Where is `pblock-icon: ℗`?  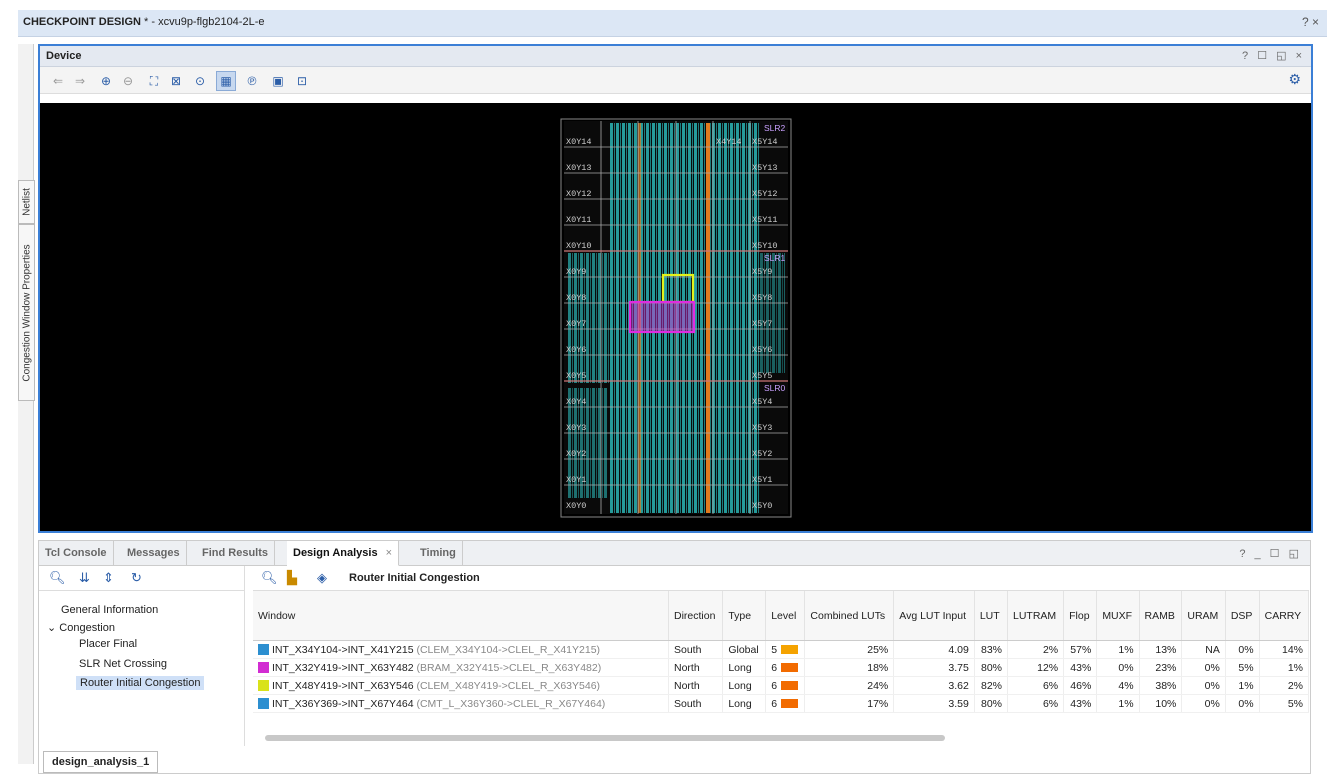
pblock-icon: ℗ is located at coordinates (252, 81).